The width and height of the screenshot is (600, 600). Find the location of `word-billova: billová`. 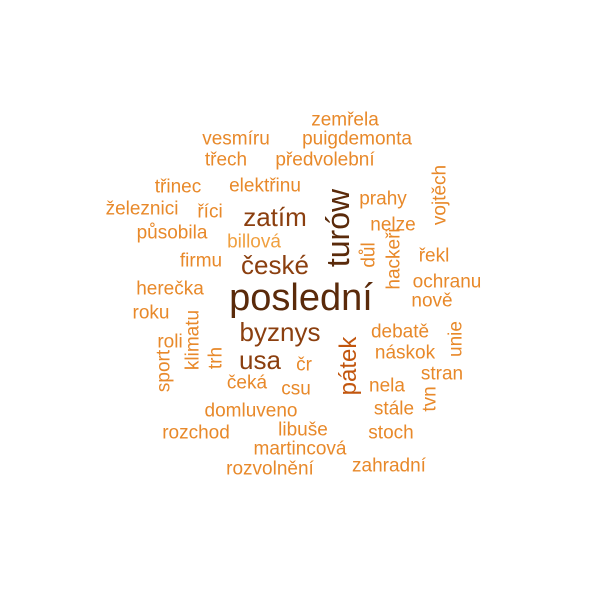

word-billova: billová is located at coordinates (254, 242).